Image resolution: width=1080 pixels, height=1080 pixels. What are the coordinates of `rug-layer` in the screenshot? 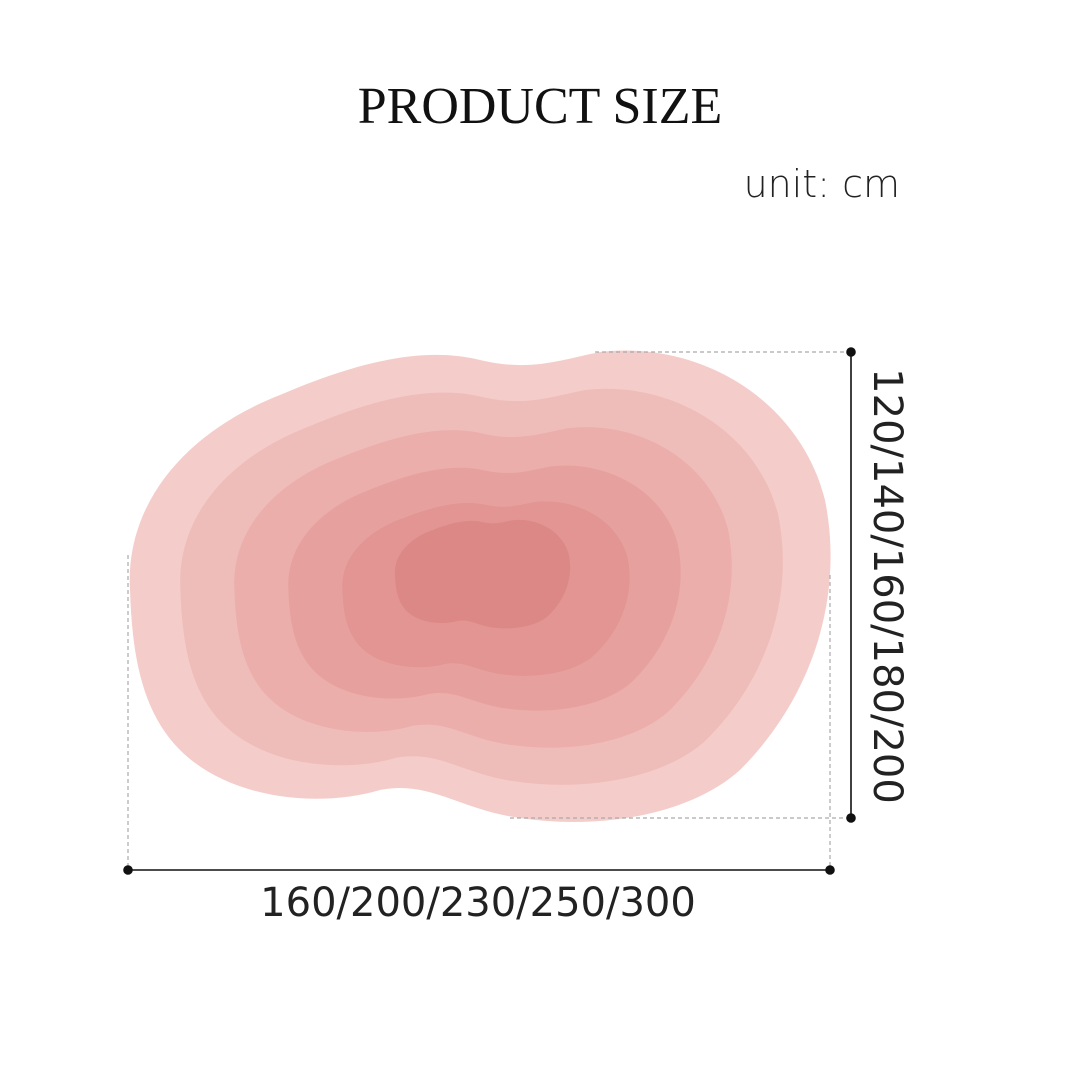 It's located at (482, 574).